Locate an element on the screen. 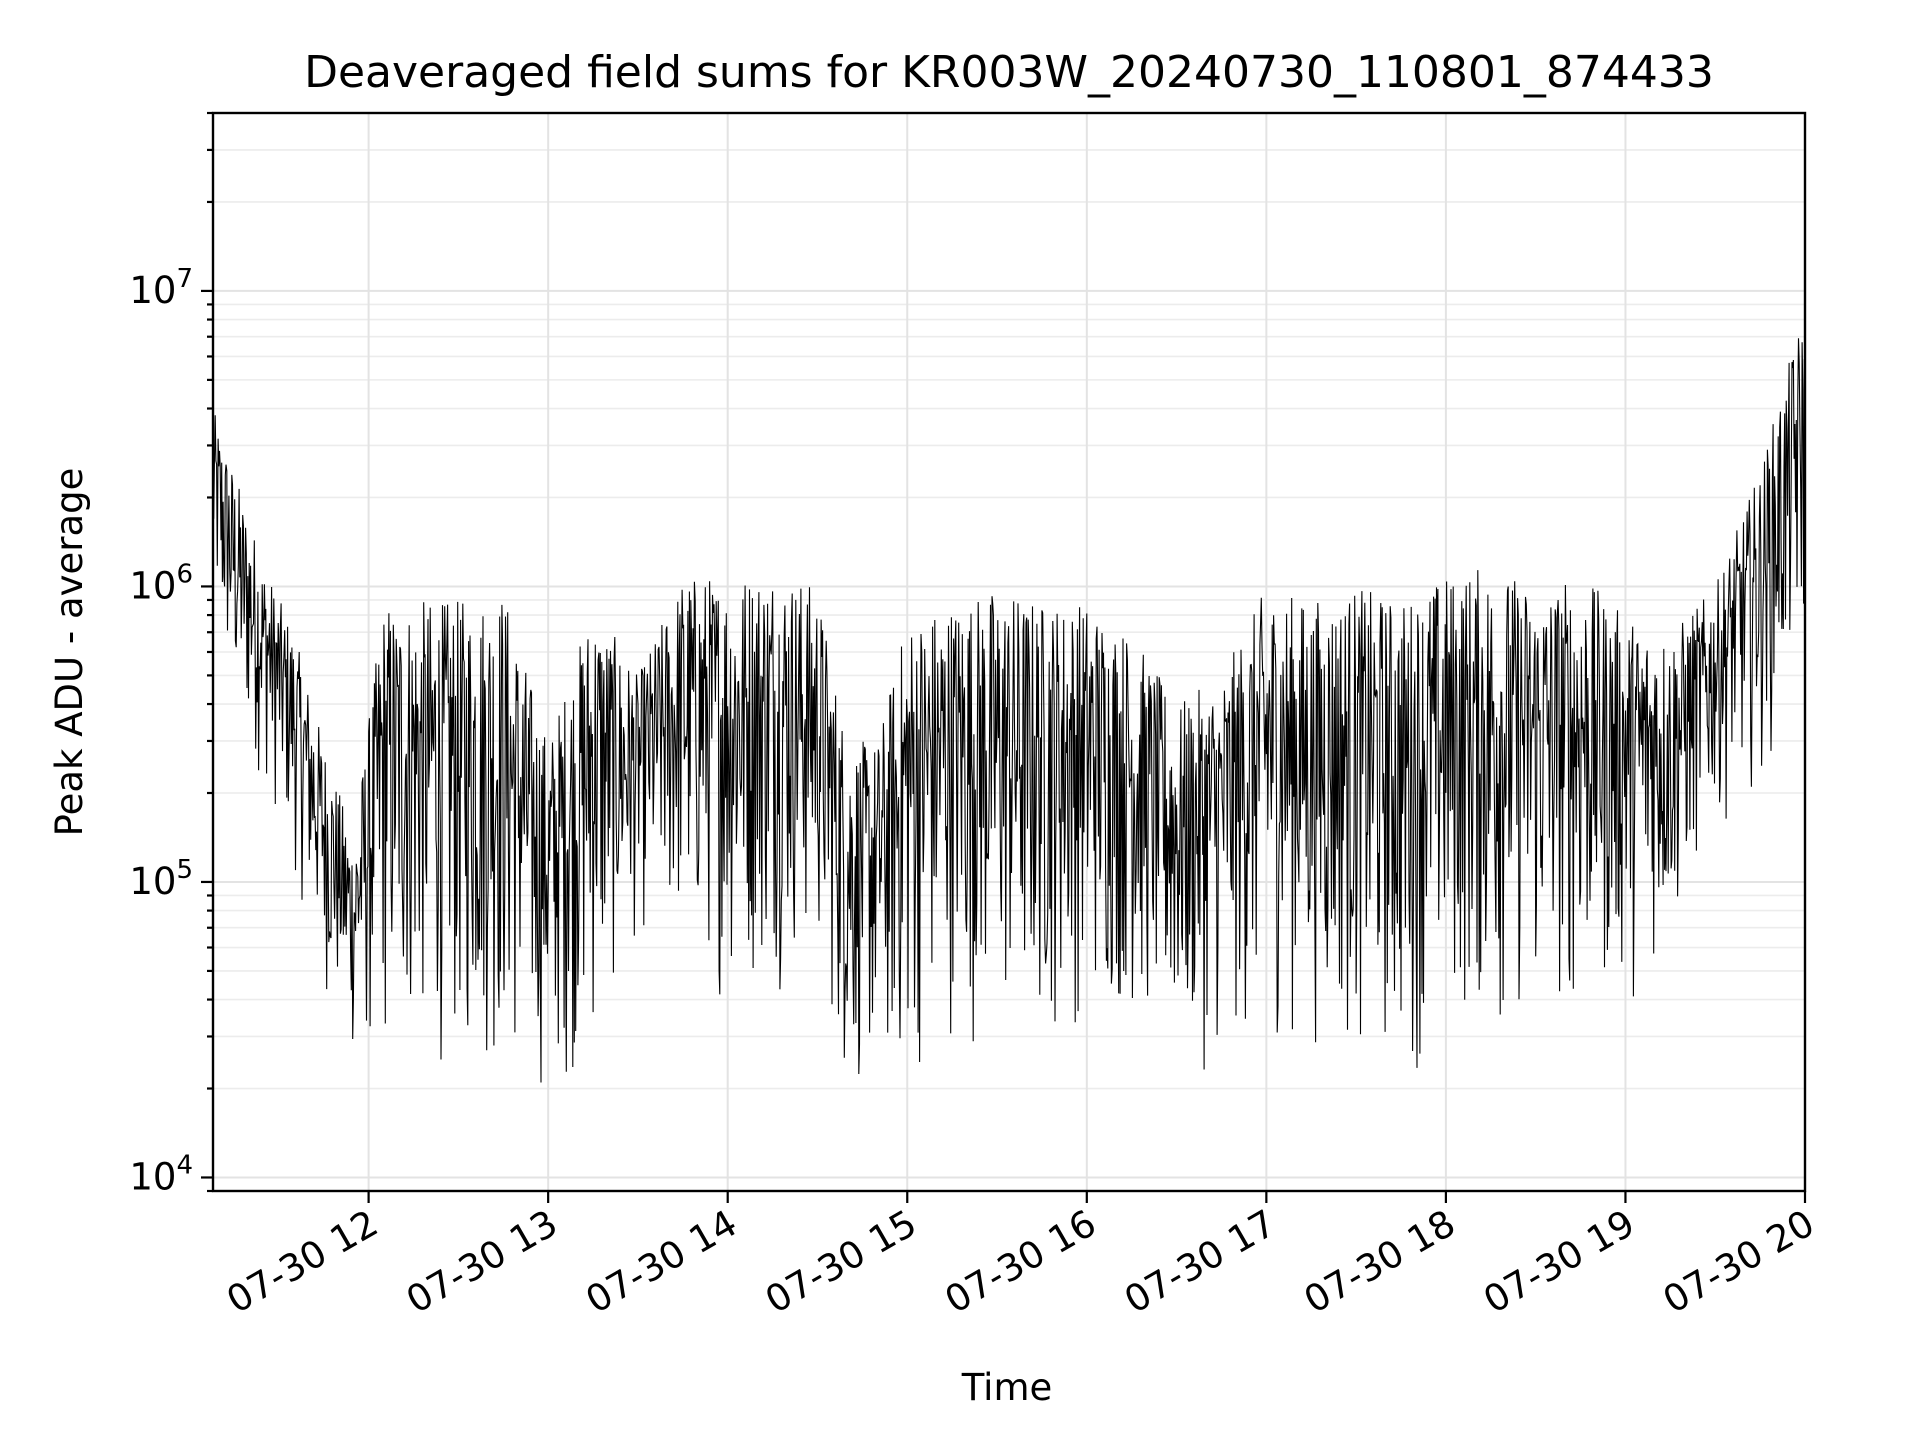 The height and width of the screenshot is (1440, 1920). x-tick-label: 07-30 15 is located at coordinates (841, 1262).